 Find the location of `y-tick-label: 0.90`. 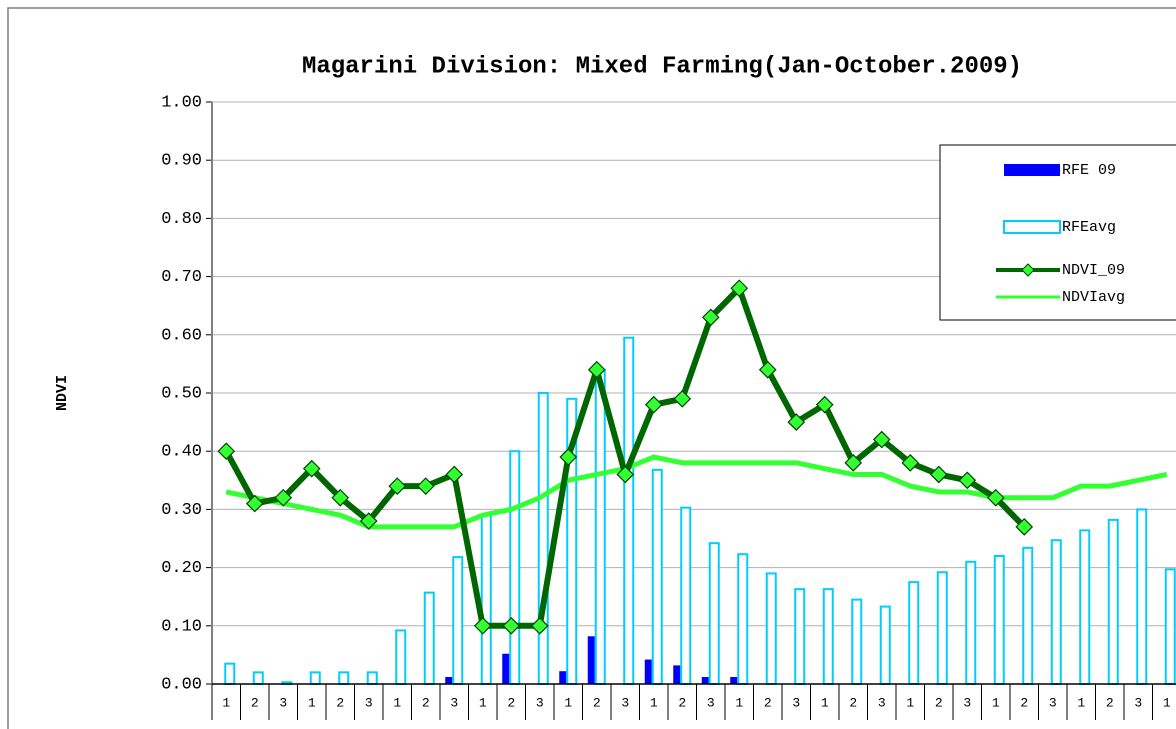

y-tick-label: 0.90 is located at coordinates (181, 161).